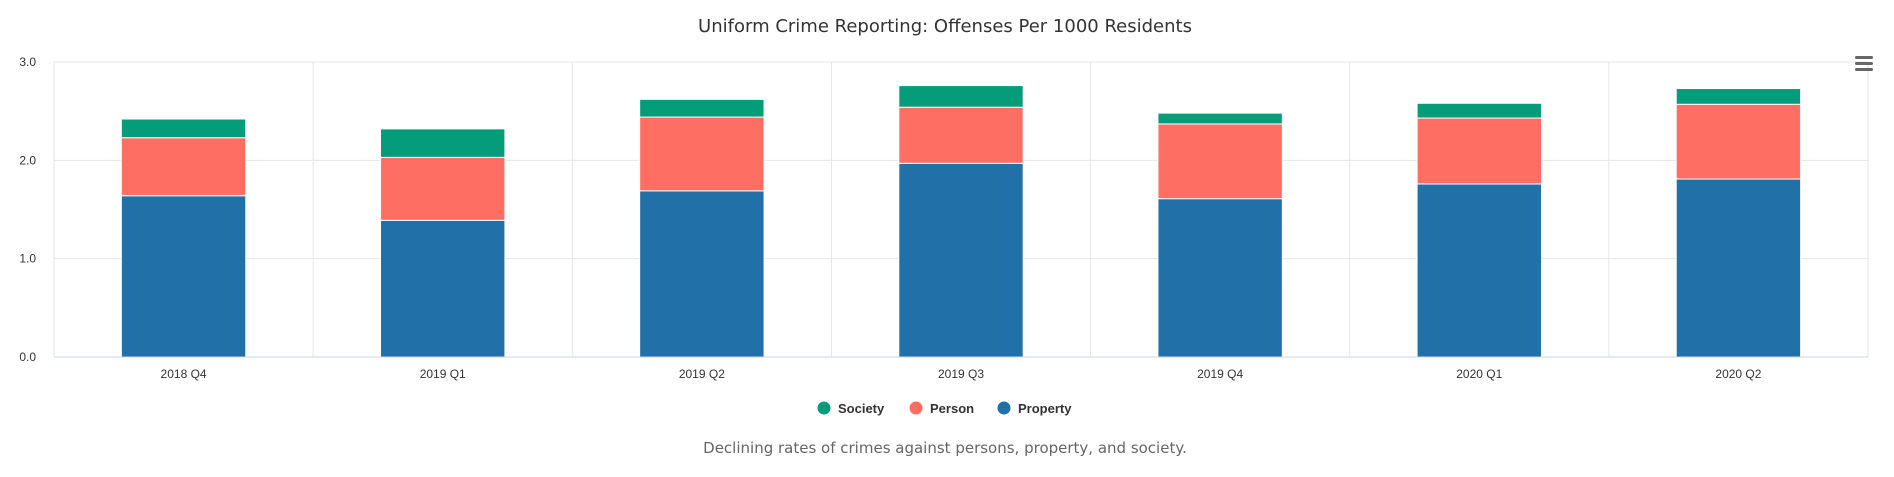 This screenshot has height=477, width=1894. What do you see at coordinates (961, 374) in the screenshot?
I see `x-tick-label: 2019 Q3` at bounding box center [961, 374].